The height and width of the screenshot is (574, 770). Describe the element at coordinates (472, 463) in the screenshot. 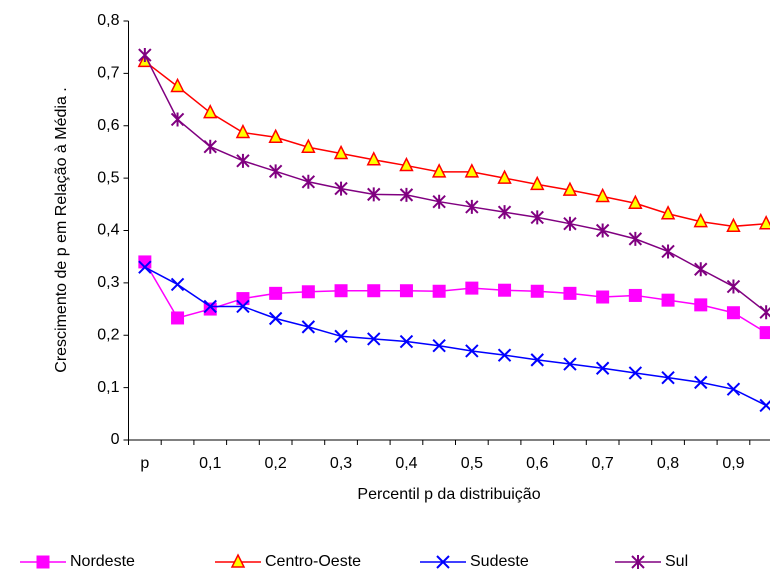

I see `x-tick-label: 0,5` at that location.